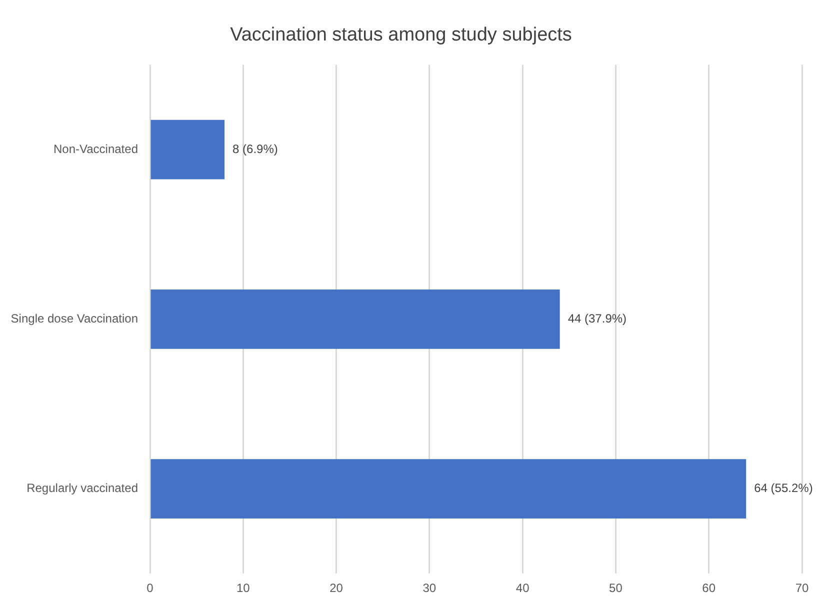 The width and height of the screenshot is (824, 608). What do you see at coordinates (783, 488) in the screenshot?
I see `data-label: 64 (55.2%)` at bounding box center [783, 488].